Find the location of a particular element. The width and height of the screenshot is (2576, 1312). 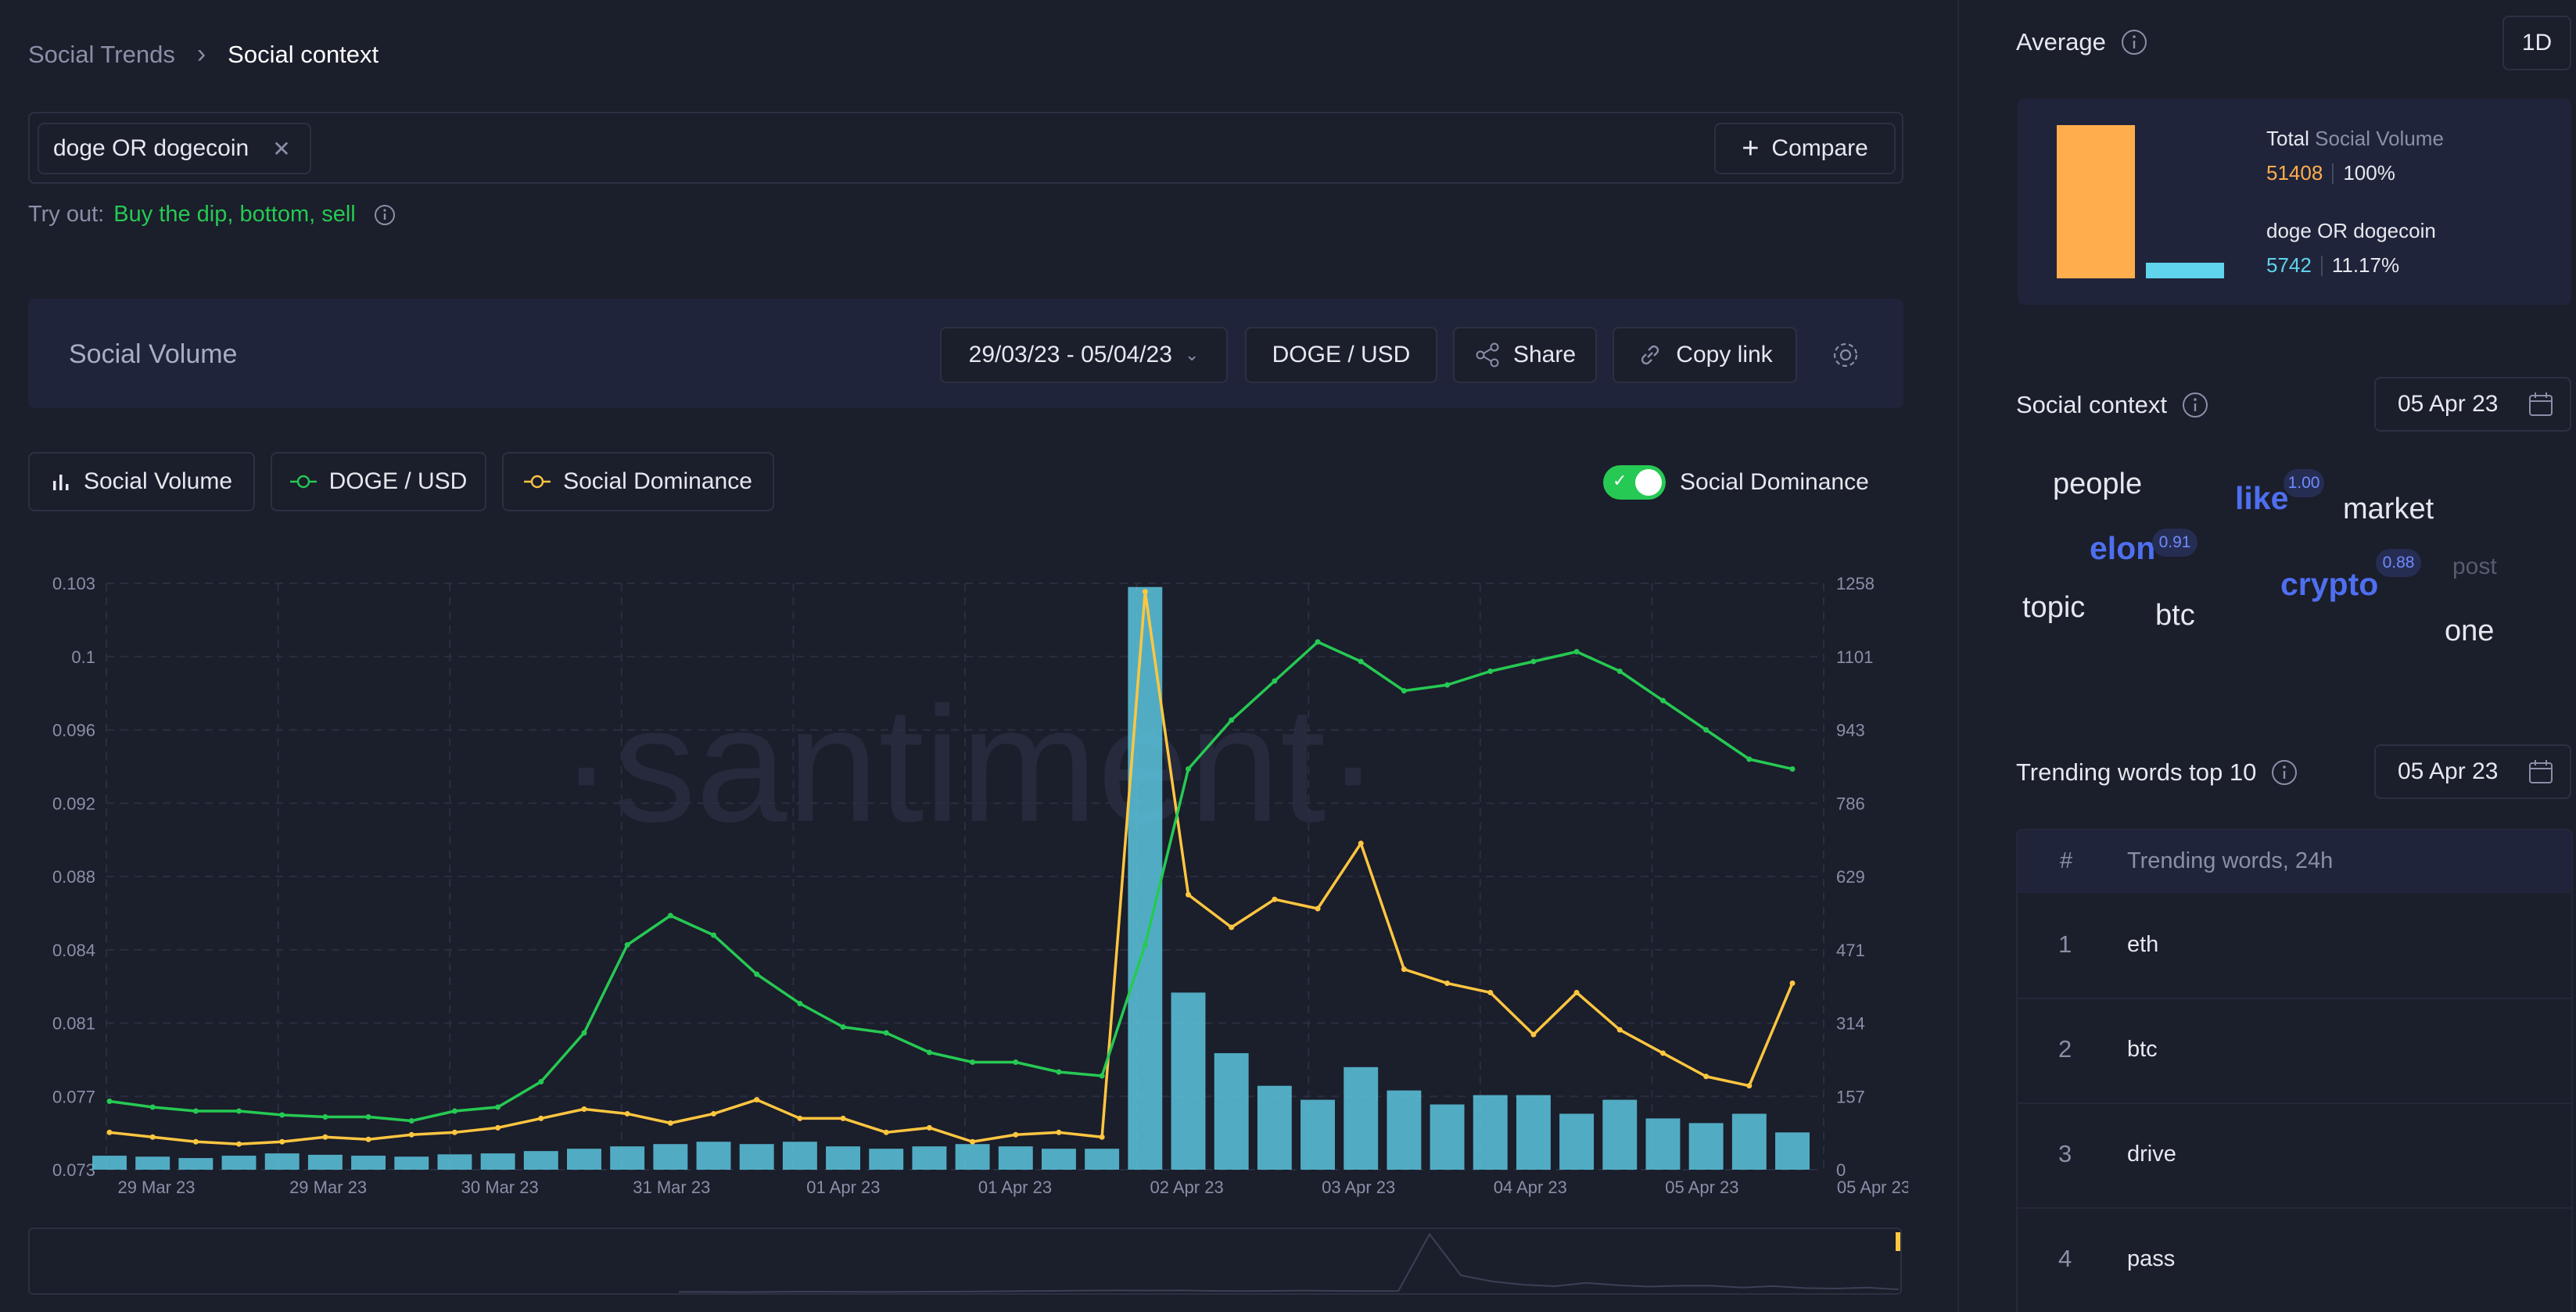

value-separator is located at coordinates (2333, 173).